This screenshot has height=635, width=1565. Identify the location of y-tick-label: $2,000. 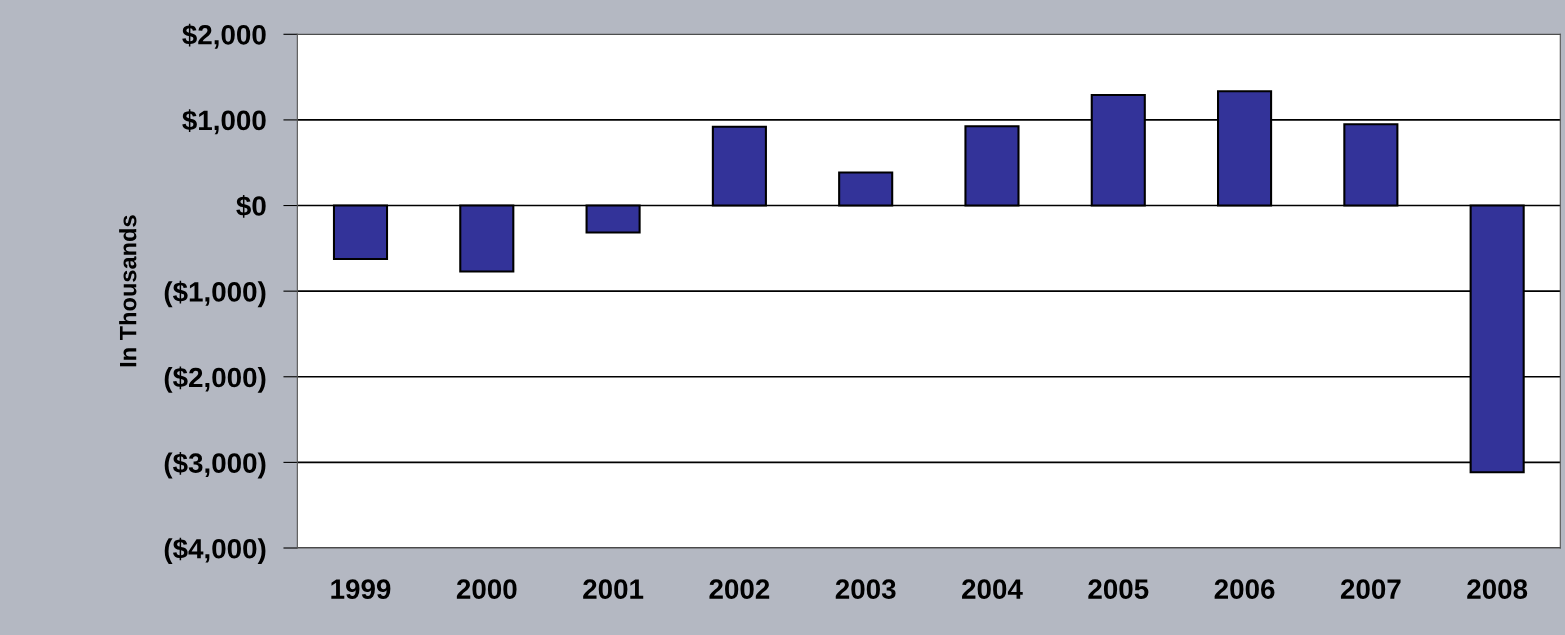
(224, 36).